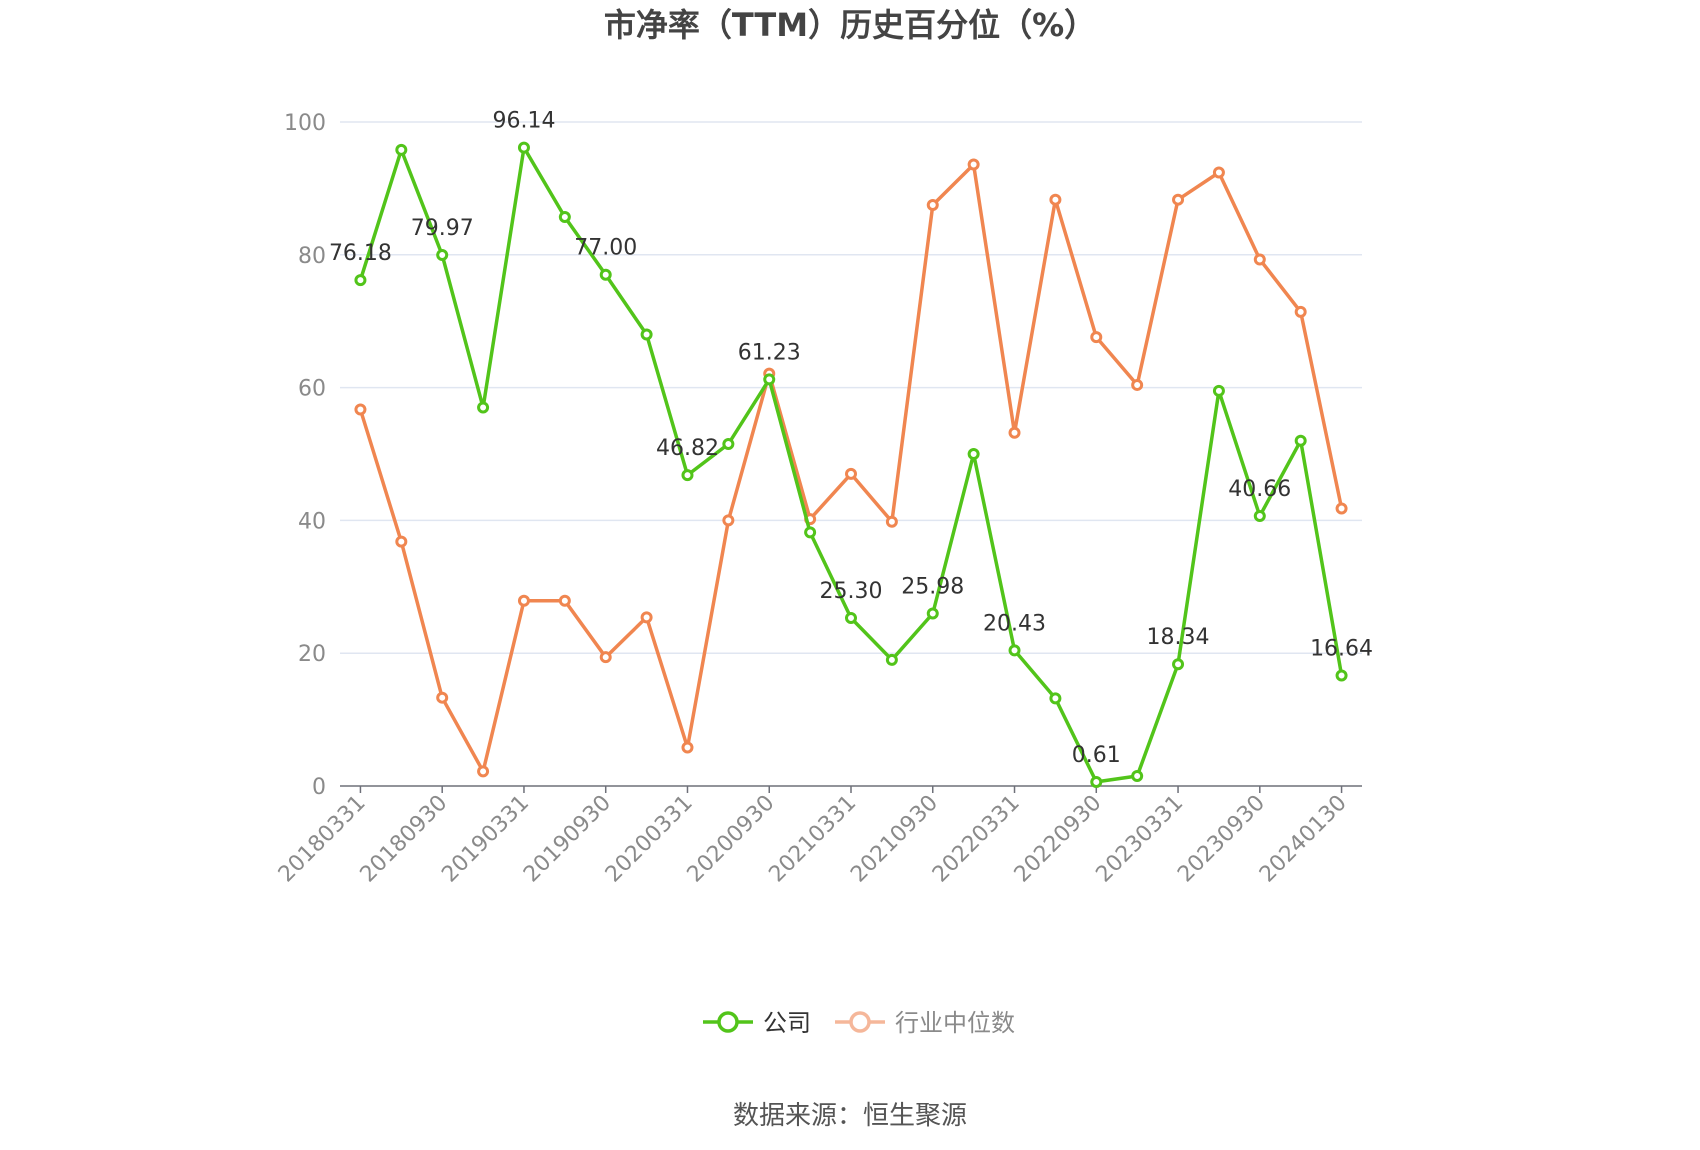 The image size is (1700, 1150). What do you see at coordinates (312, 521) in the screenshot?
I see `y-tick-label: 40` at bounding box center [312, 521].